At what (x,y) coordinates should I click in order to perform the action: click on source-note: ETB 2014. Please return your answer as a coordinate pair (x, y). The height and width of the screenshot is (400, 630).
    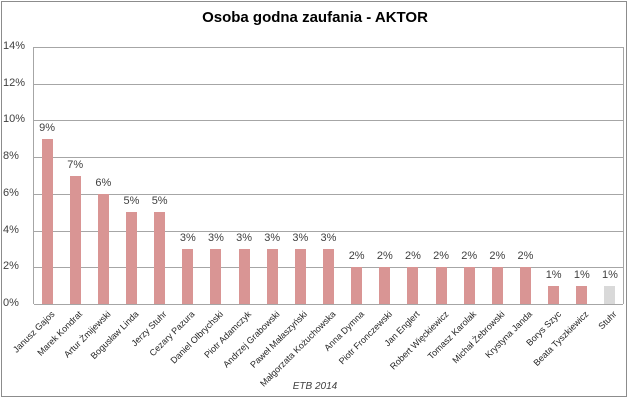
    Looking at the image, I should click on (315, 386).